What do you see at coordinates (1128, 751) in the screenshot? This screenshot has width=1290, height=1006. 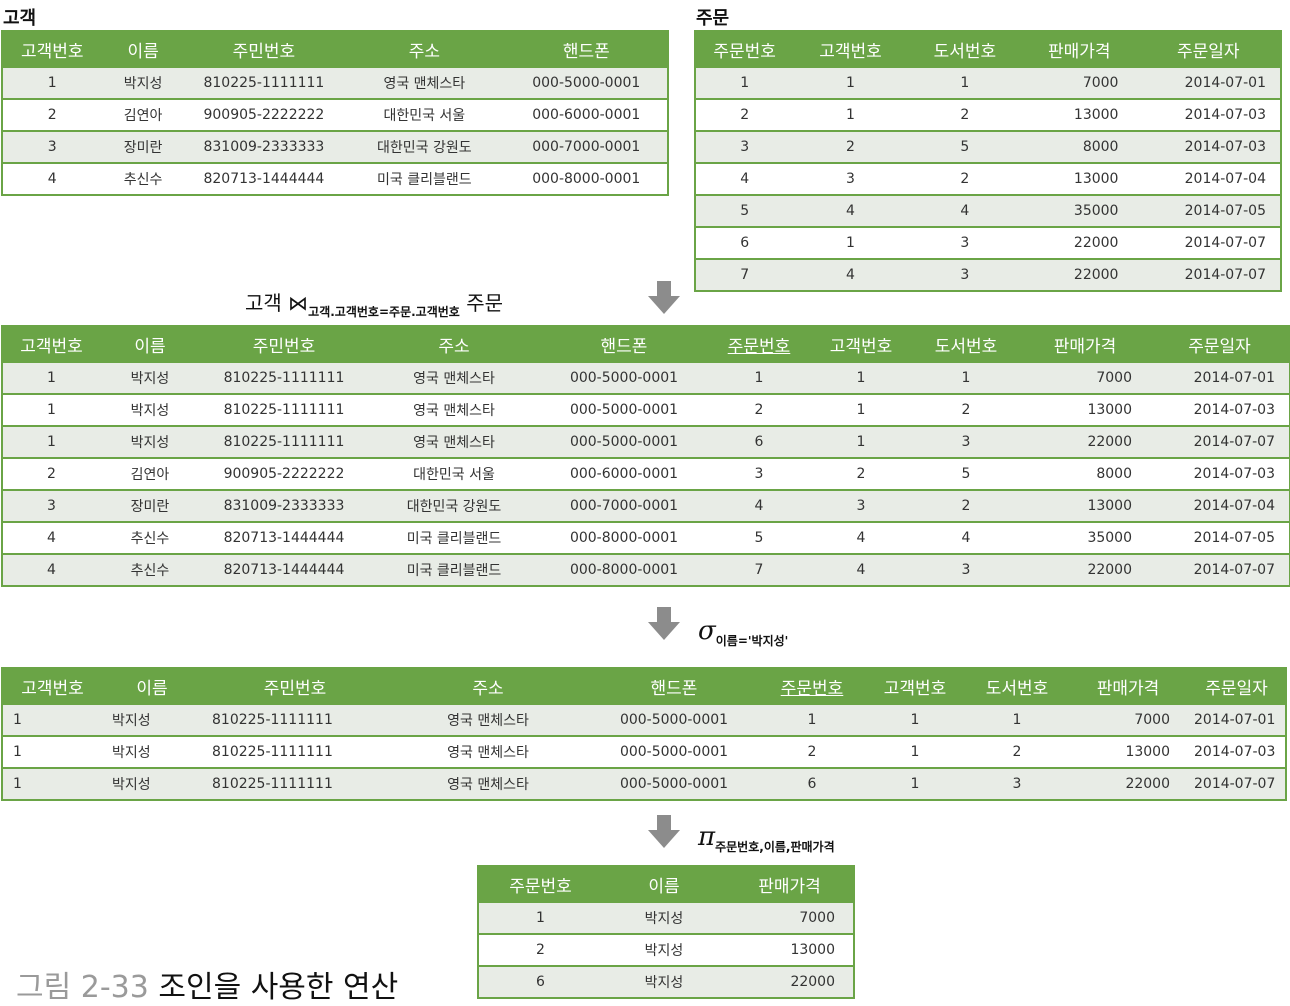 I see `table-cell: 13000` at bounding box center [1128, 751].